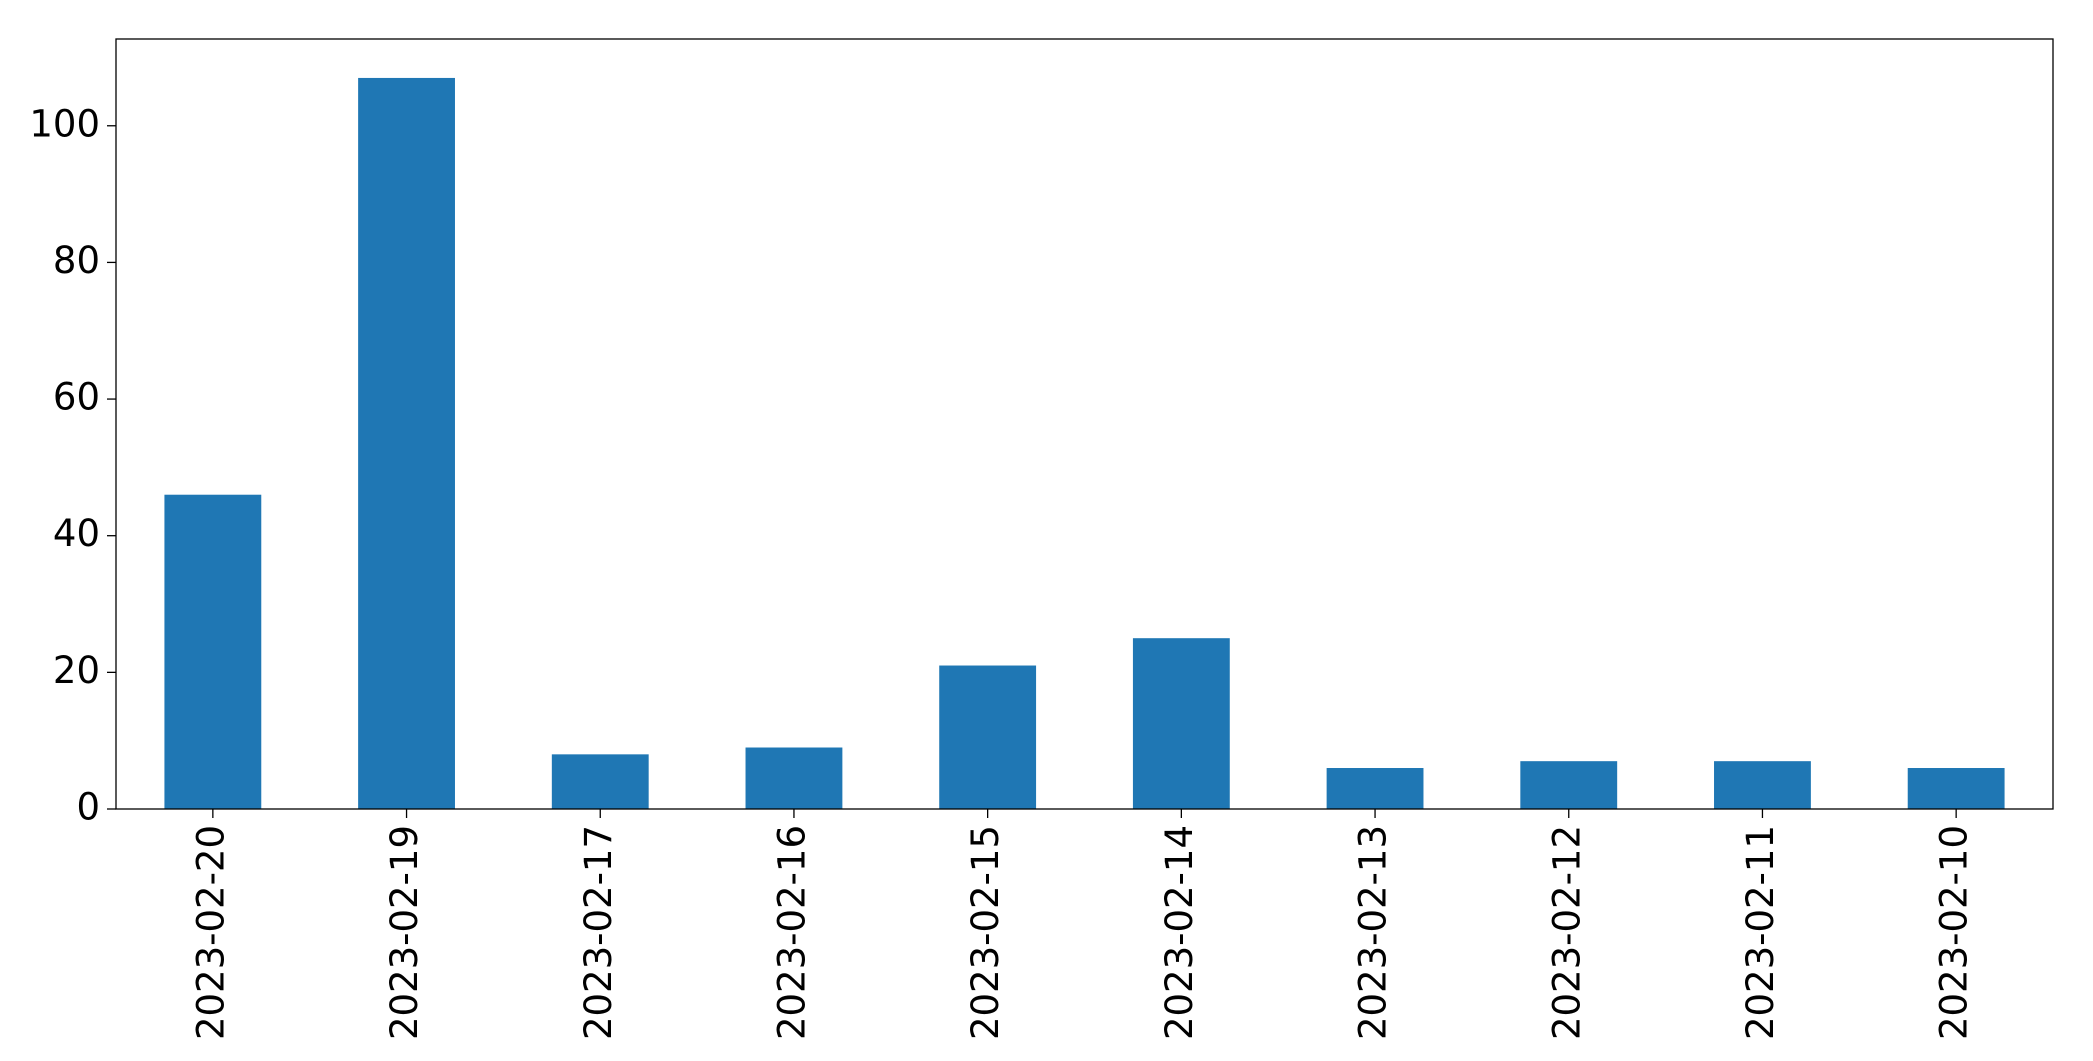  What do you see at coordinates (1179, 932) in the screenshot?
I see `x-tick-label: 2023-02-14` at bounding box center [1179, 932].